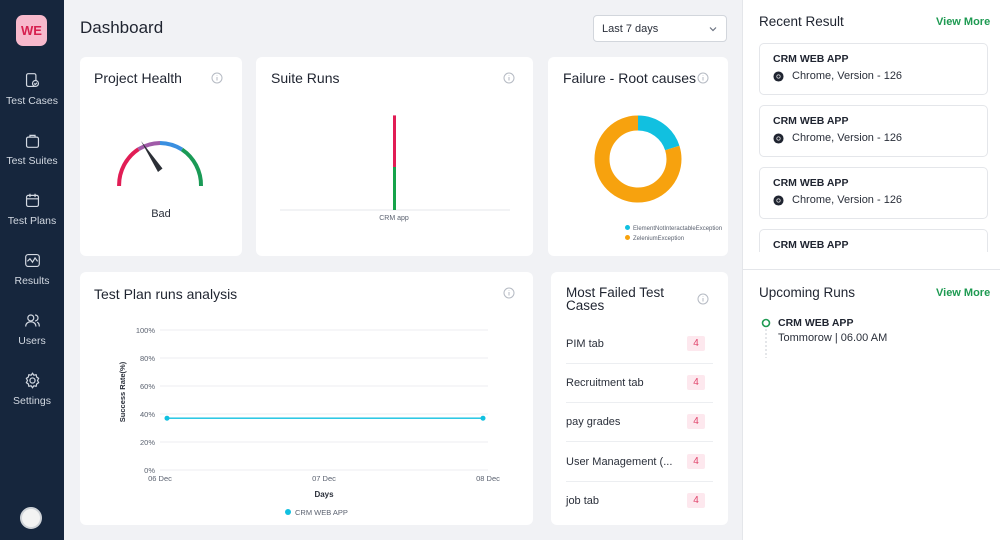 The width and height of the screenshot is (1000, 540). What do you see at coordinates (288, 512) in the screenshot?
I see `legend-marker` at bounding box center [288, 512].